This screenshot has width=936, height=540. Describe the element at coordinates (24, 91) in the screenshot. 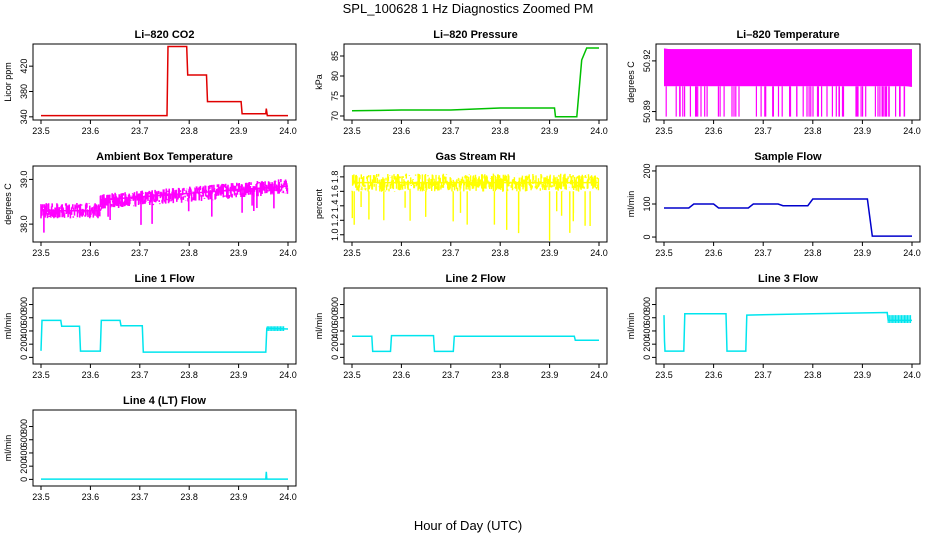

I see `y-tick-label: 380` at that location.